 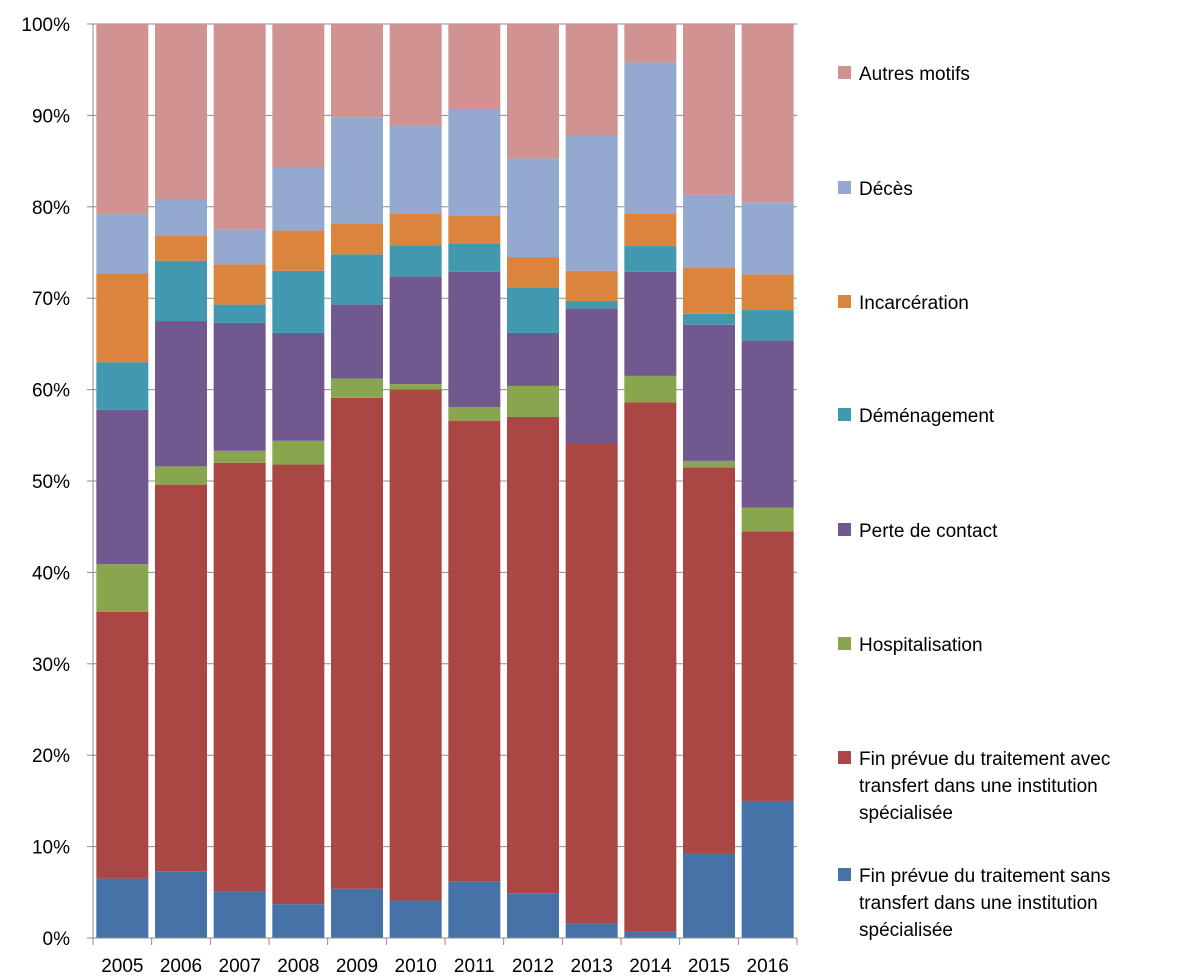 What do you see at coordinates (357, 966) in the screenshot?
I see `x-tick-label: 2009` at bounding box center [357, 966].